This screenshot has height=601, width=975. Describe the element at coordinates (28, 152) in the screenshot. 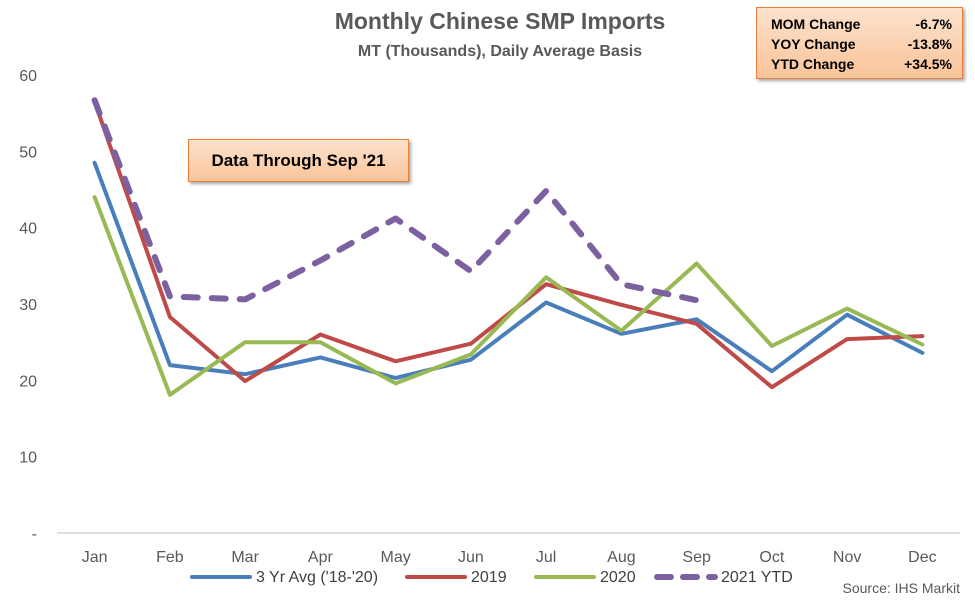

I see `y-tick-label: 50` at that location.